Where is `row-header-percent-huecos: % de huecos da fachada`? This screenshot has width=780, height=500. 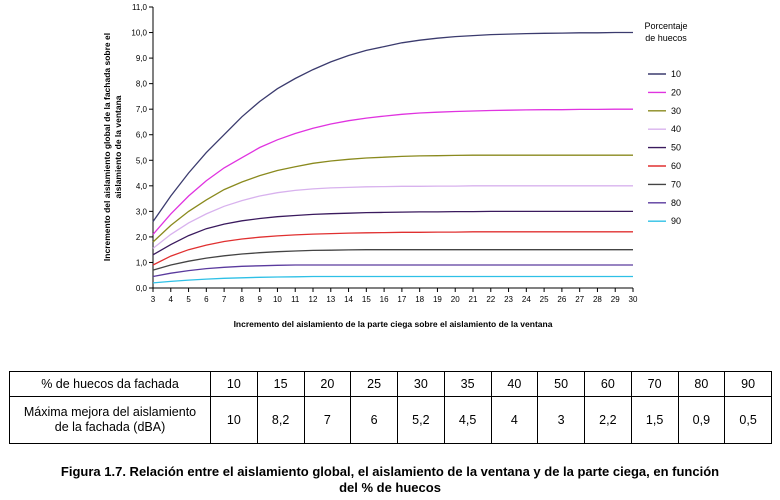
row-header-percent-huecos: % de huecos da fachada is located at coordinates (110, 384).